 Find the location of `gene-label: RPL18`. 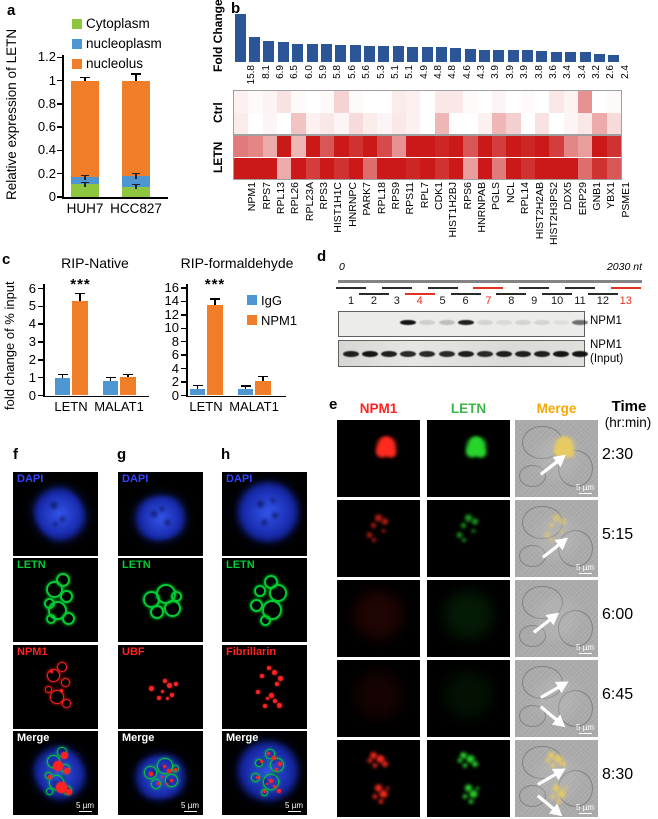

gene-label: RPL18 is located at coordinates (381, 198).